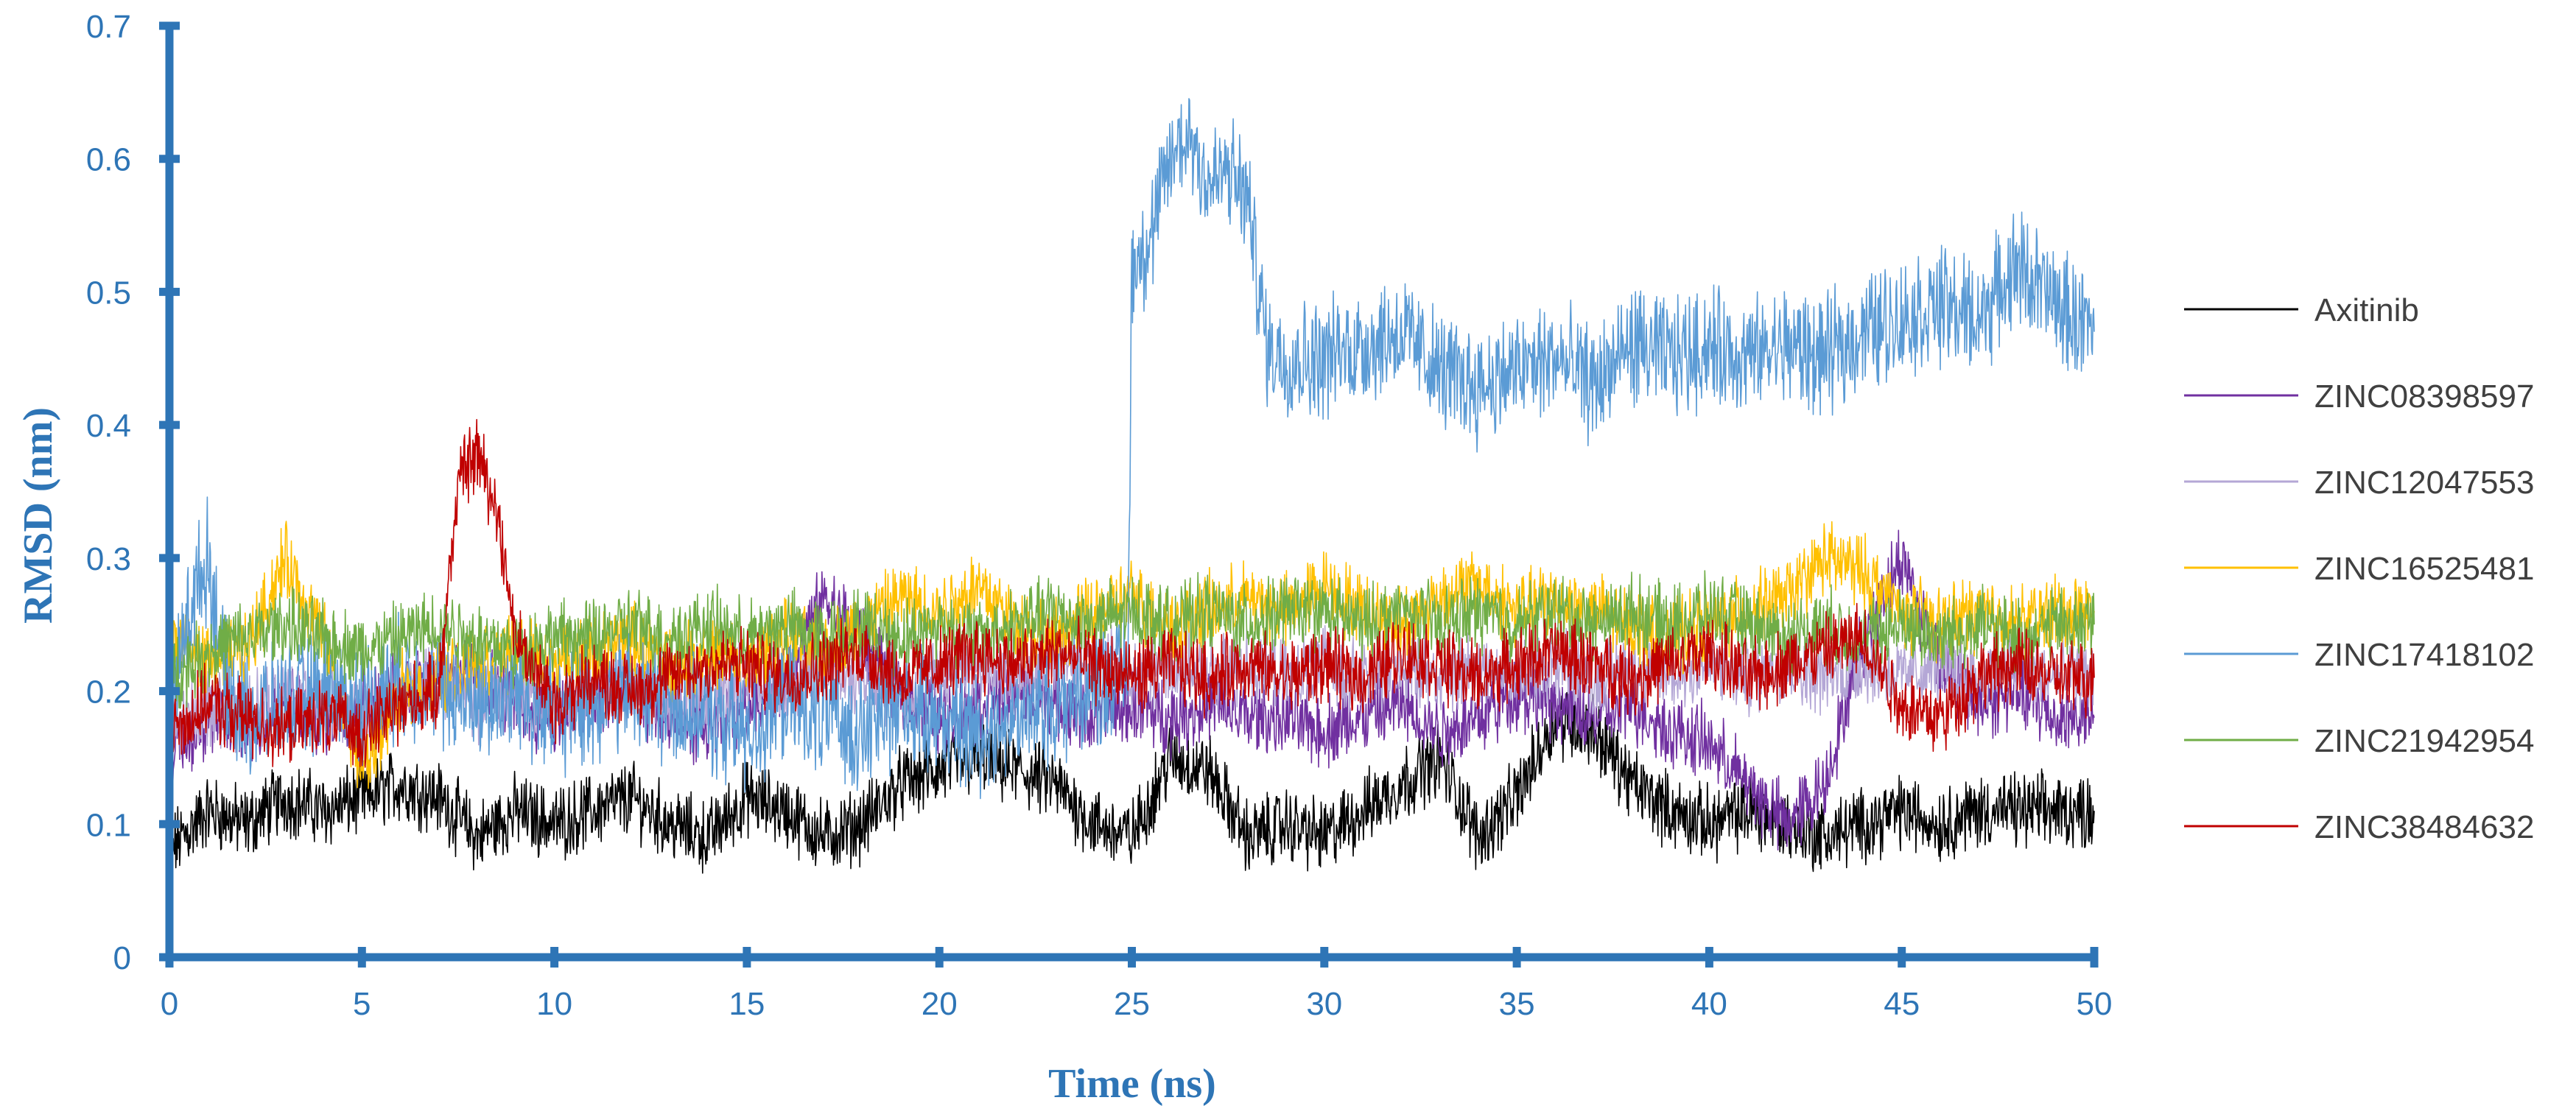  Describe the element at coordinates (1902, 1004) in the screenshot. I see `x-tick-label: 45` at that location.